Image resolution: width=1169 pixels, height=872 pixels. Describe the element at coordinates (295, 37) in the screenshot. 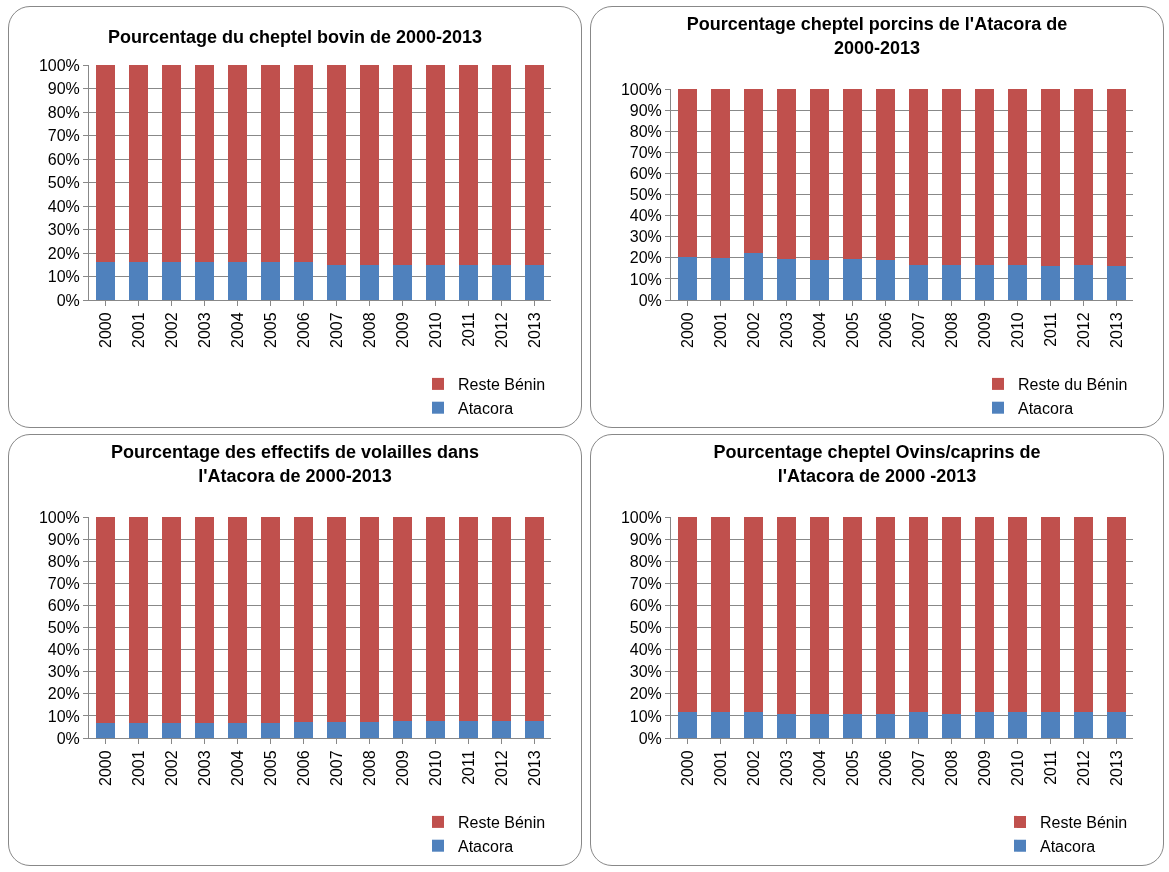

I see `chart-title: Pourcentage du cheptel bovin de 2000-2013` at that location.